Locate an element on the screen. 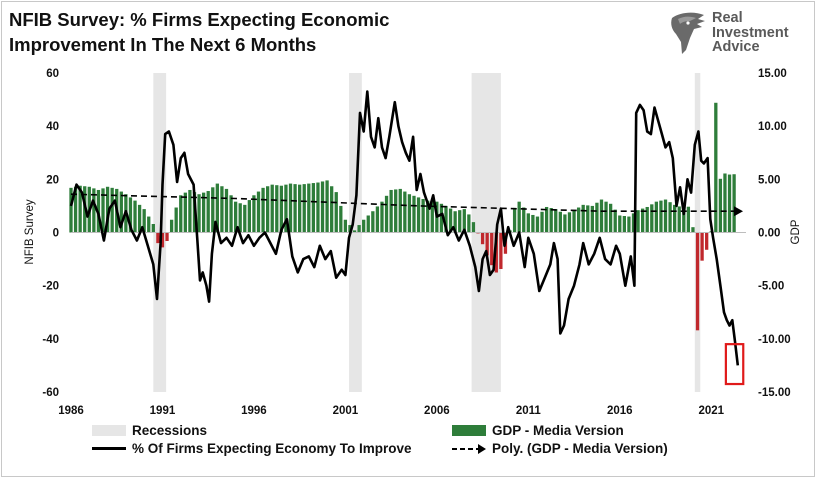 The width and height of the screenshot is (818, 480). logo-line-3: Advice is located at coordinates (736, 47).